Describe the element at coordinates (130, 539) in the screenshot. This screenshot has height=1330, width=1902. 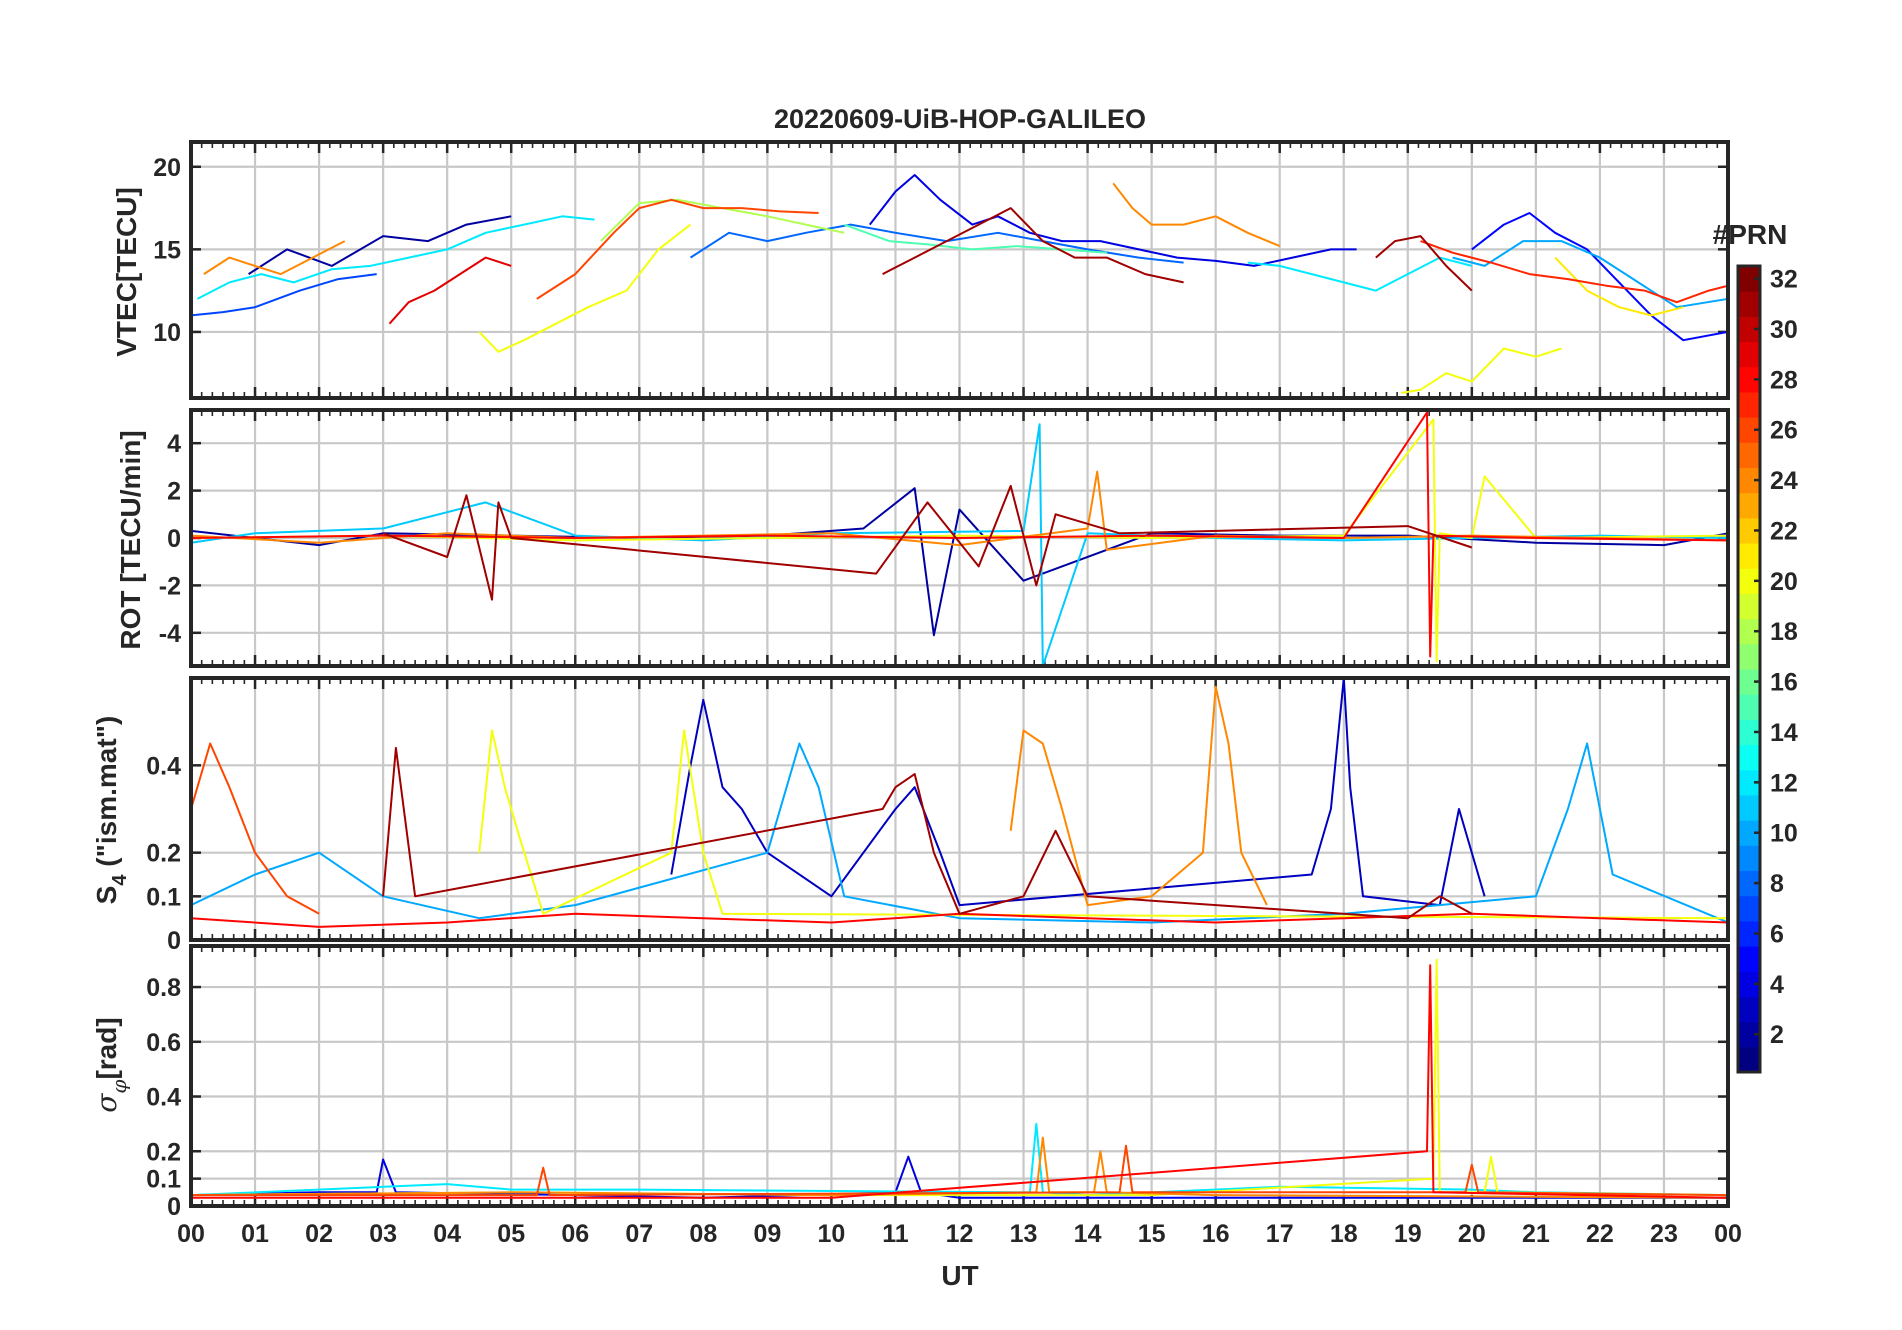
I see `ylabel-rot: ROT [TECU/min]` at that location.